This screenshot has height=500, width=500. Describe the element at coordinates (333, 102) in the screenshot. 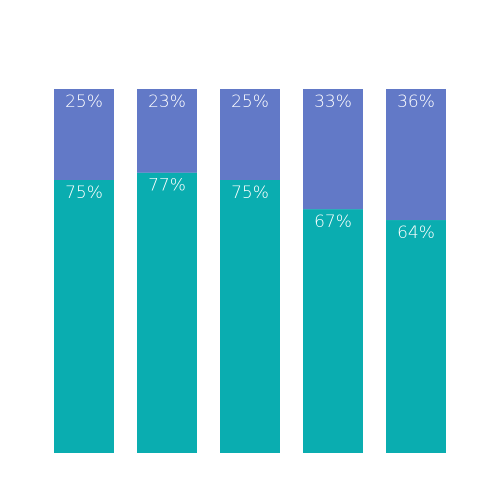

I see `data-label-4-series-2: 33%` at that location.